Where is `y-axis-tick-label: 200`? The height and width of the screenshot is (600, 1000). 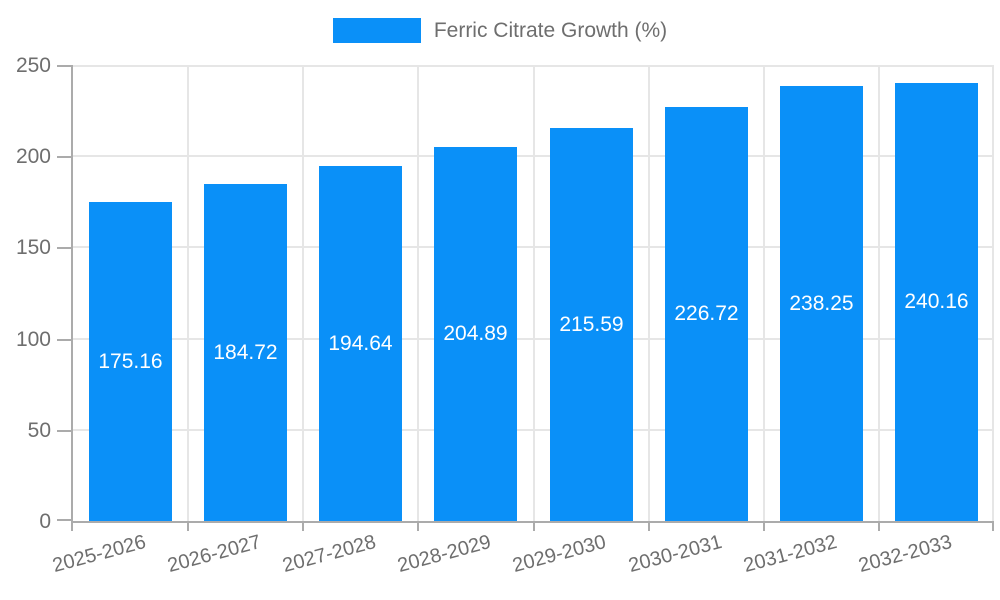 y-axis-tick-label: 200 is located at coordinates (33, 157).